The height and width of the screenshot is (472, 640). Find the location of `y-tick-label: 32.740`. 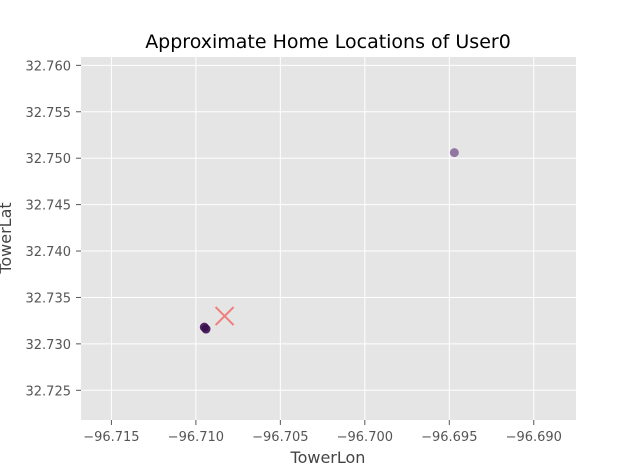

y-tick-label: 32.740 is located at coordinates (49, 252).